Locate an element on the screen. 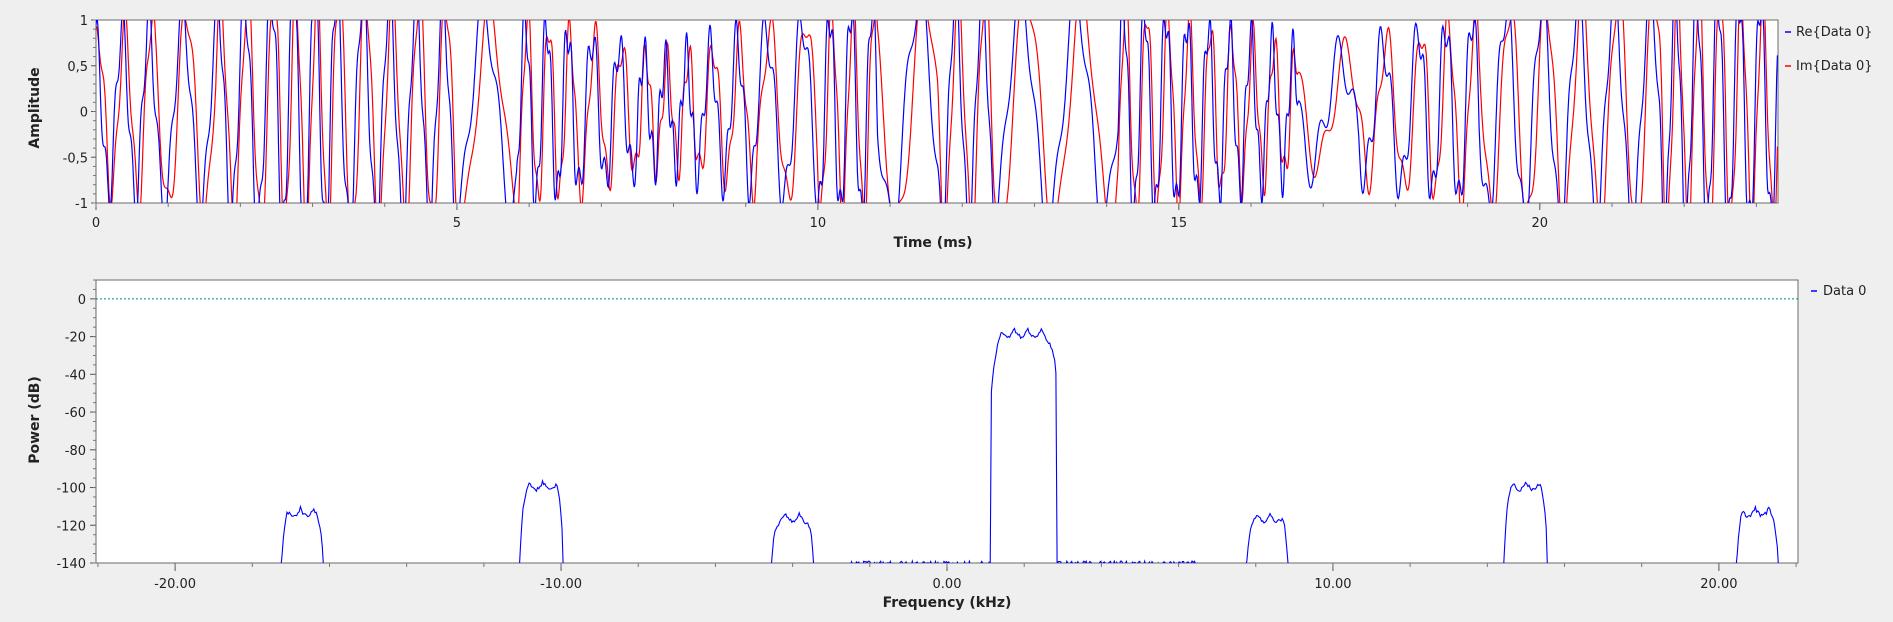 The height and width of the screenshot is (622, 1893). freq-x-tick-label: 20.00 is located at coordinates (1718, 584).